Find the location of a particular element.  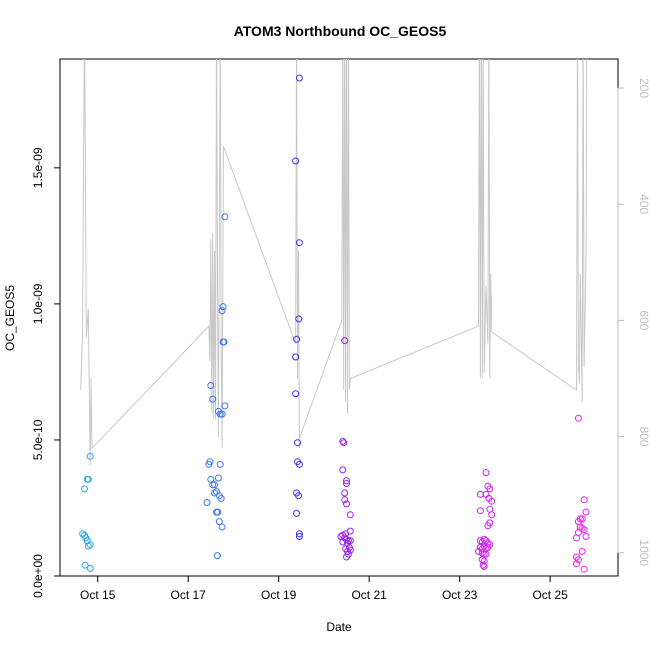

y-axis: 0.0e+00 5.0e-10 1.0e-09 1.5e-09 is located at coordinates (46, 372).